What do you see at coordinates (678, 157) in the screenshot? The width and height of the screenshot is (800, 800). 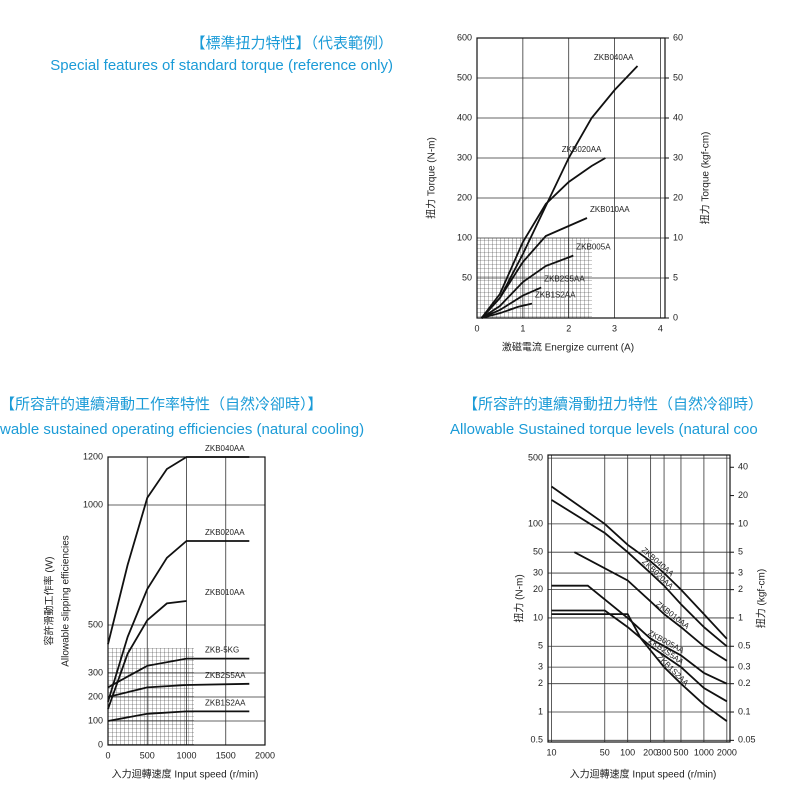 I see `y2-tick-label: 30` at bounding box center [678, 157].